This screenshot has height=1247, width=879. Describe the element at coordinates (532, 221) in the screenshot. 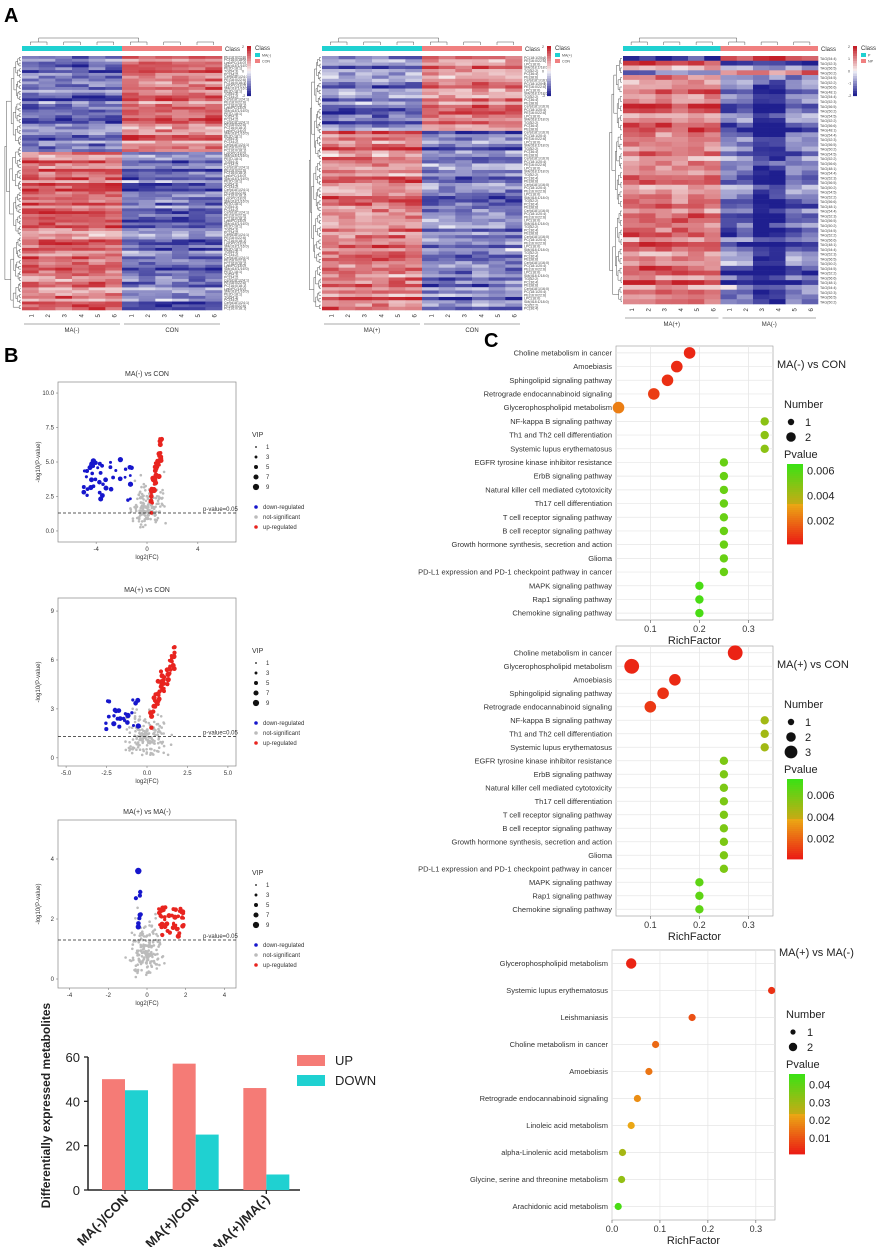

I see `row-label: LPC(16:0)` at that location.